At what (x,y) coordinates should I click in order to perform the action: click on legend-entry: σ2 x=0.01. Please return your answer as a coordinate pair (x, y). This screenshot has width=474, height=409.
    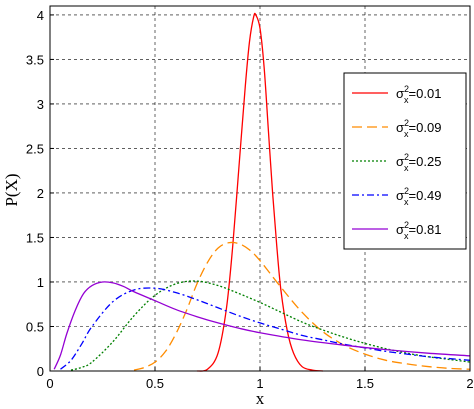
    Looking at the image, I should click on (418, 94).